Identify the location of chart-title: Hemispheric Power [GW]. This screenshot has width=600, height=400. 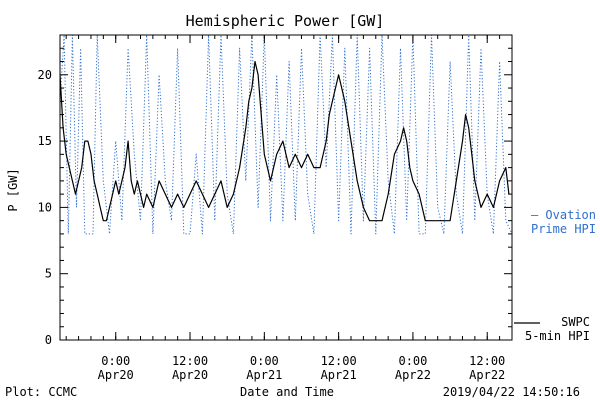
(285, 21).